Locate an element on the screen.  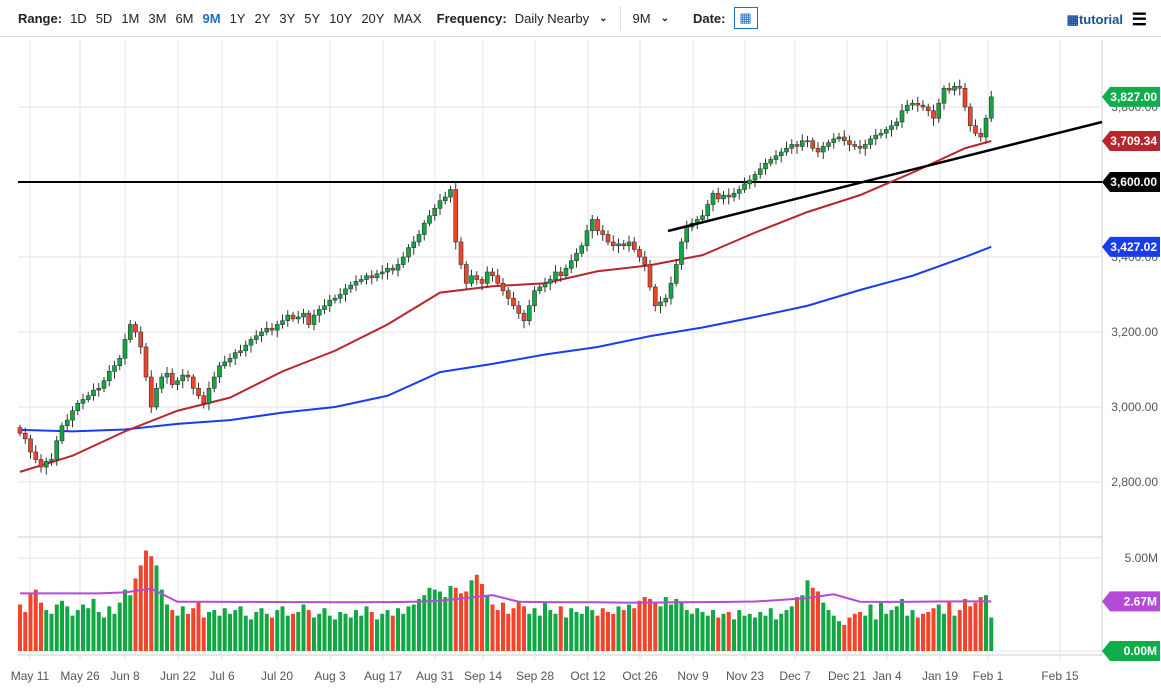
range-option-10y: 10Y is located at coordinates (341, 18).